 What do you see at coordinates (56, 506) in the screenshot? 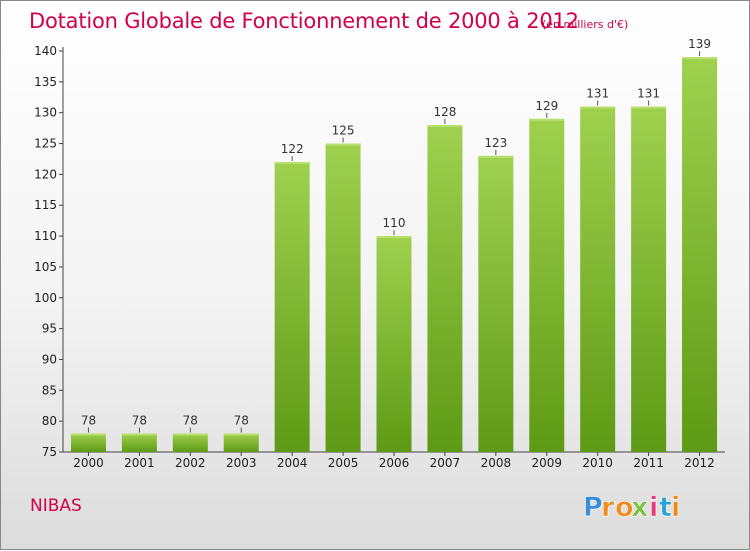
I see `place-name: NIBAS` at bounding box center [56, 506].